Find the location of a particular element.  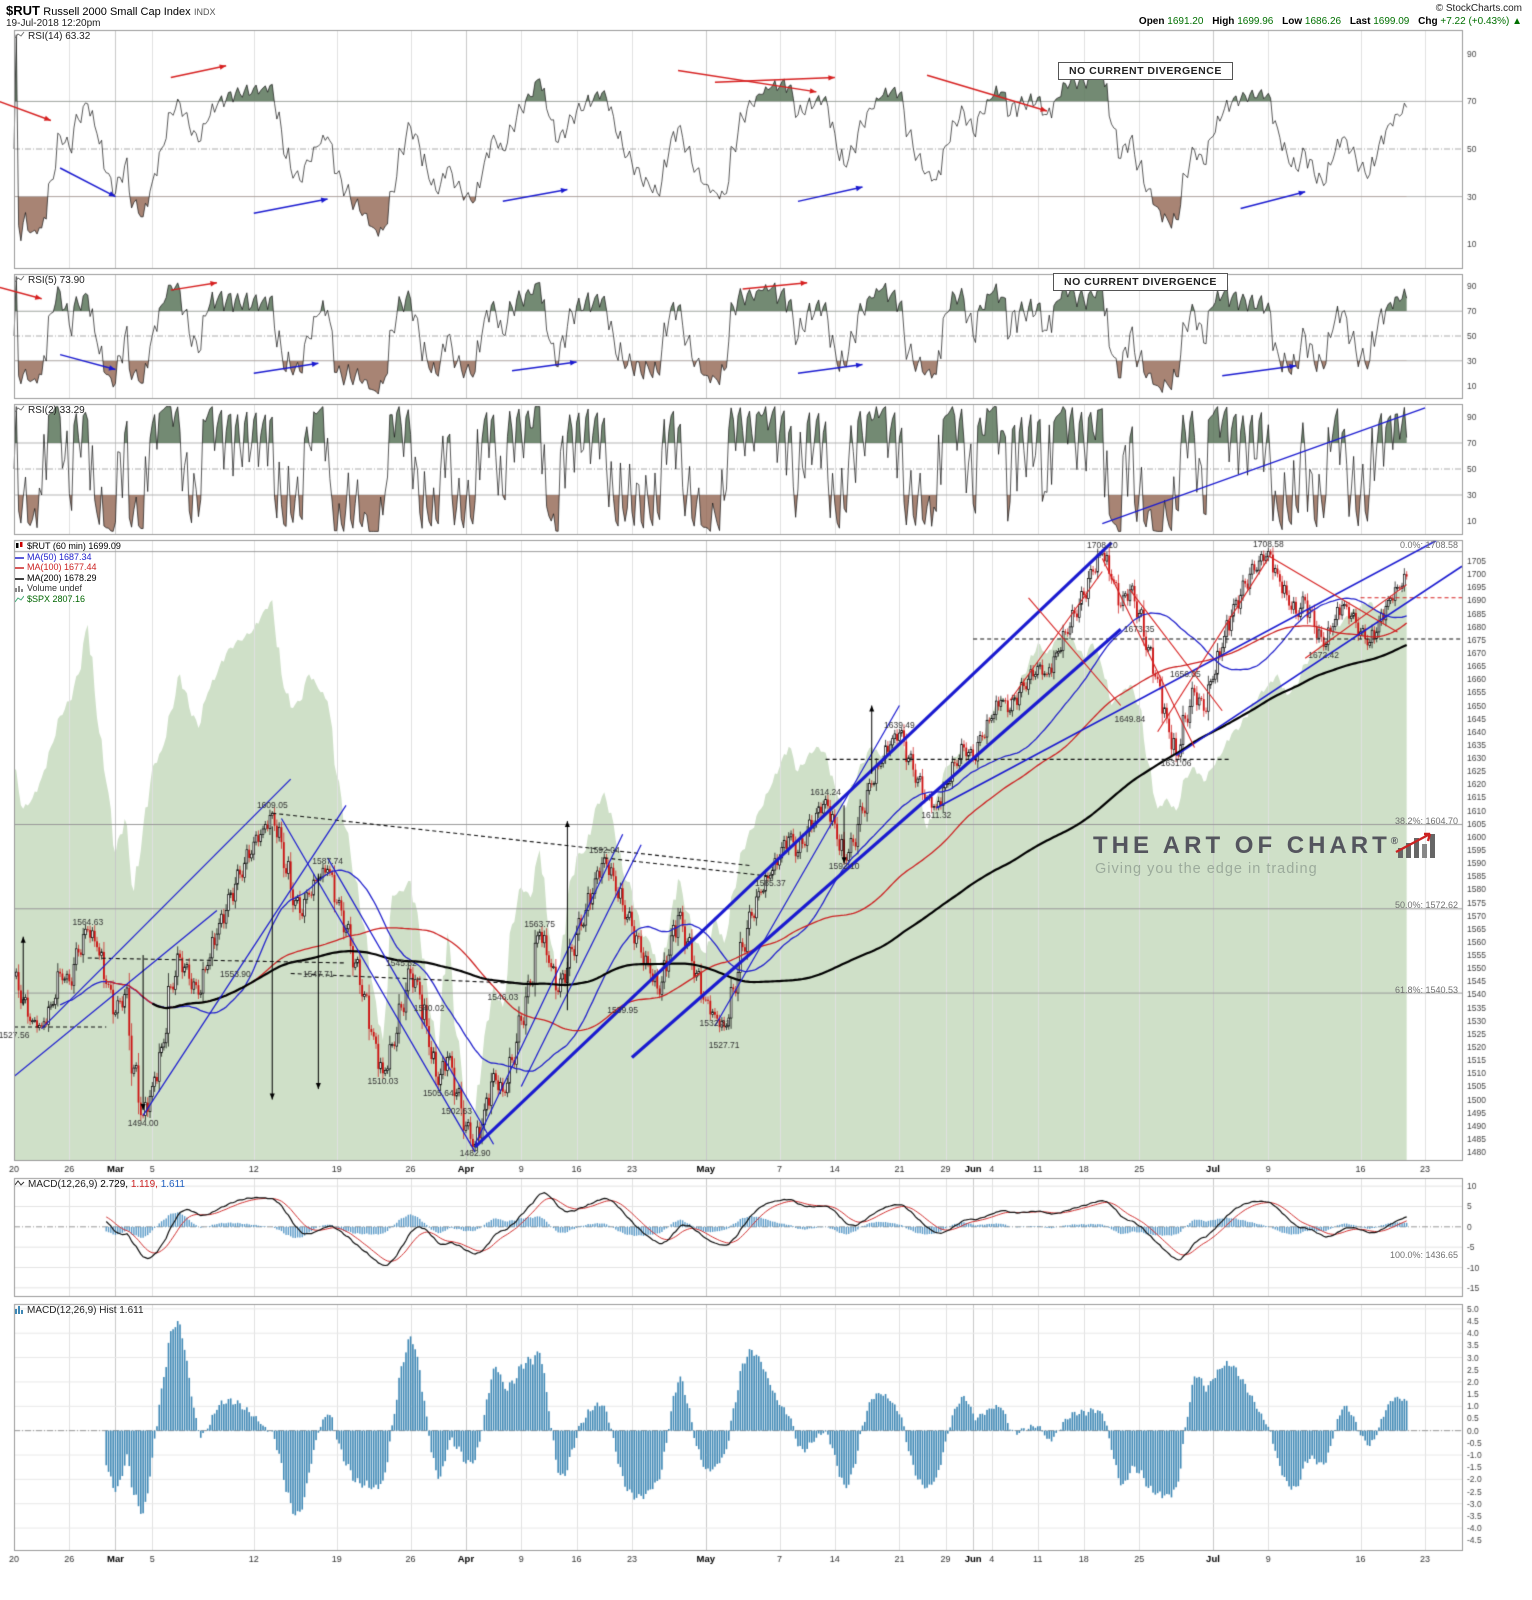

fib-100-label: 100.0%: 1436.65 is located at coordinates (1423, 1255).